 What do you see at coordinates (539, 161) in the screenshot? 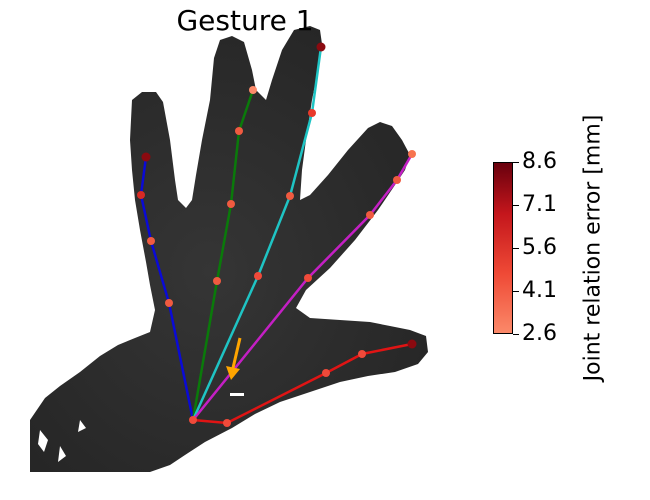
I see `colorbar-tick-label: 8.6` at bounding box center [539, 161].